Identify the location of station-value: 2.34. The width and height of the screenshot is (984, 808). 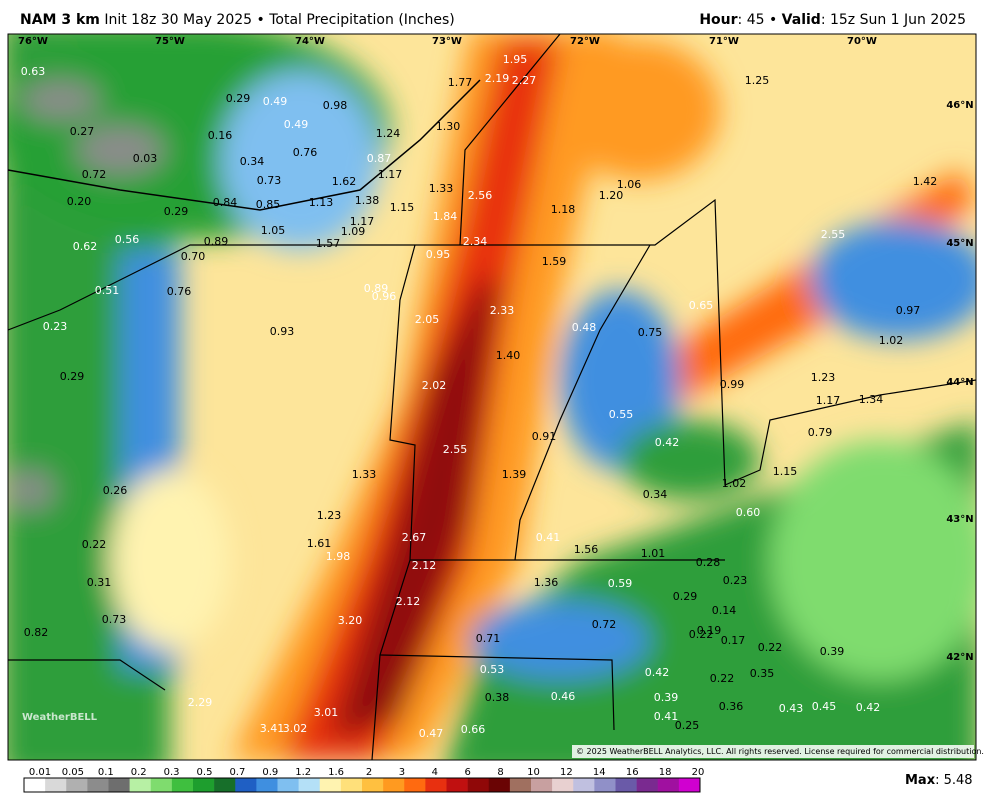
(475, 241).